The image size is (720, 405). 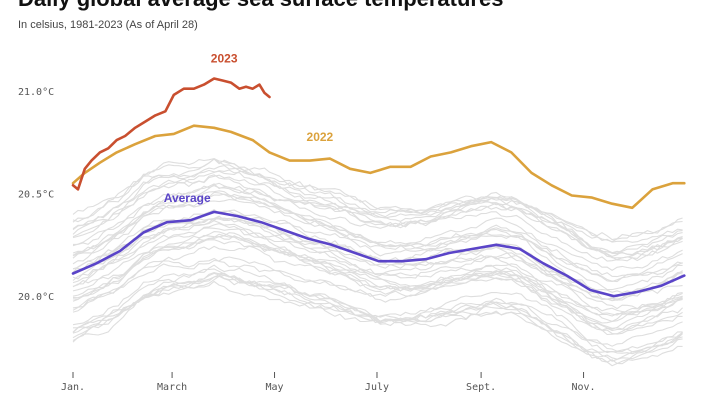 What do you see at coordinates (171, 134) in the screenshot?
I see `series-line-2023` at bounding box center [171, 134].